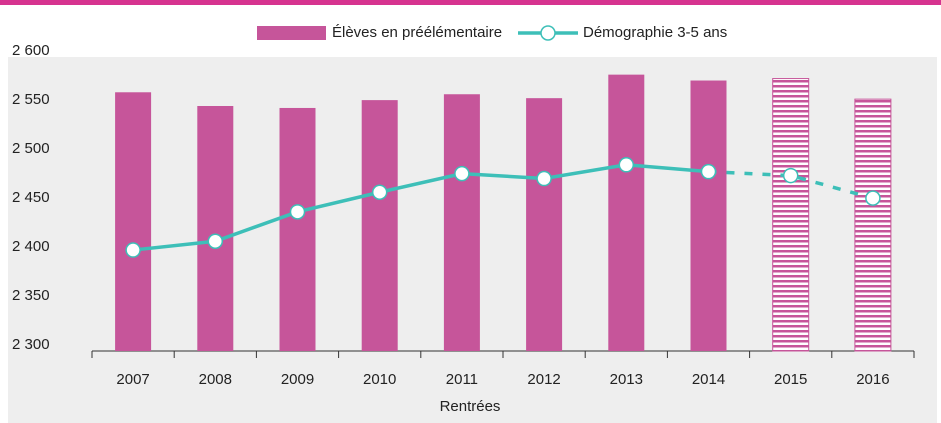  I want to click on y-tick-label: 2 300, so click(31, 344).